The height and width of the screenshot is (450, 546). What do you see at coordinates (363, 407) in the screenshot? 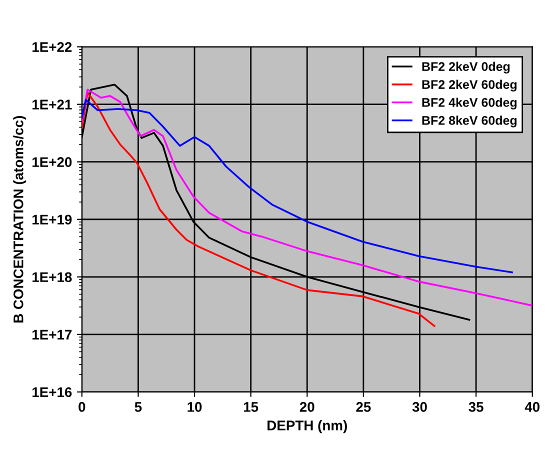
I see `x-tick-label: 25` at bounding box center [363, 407].